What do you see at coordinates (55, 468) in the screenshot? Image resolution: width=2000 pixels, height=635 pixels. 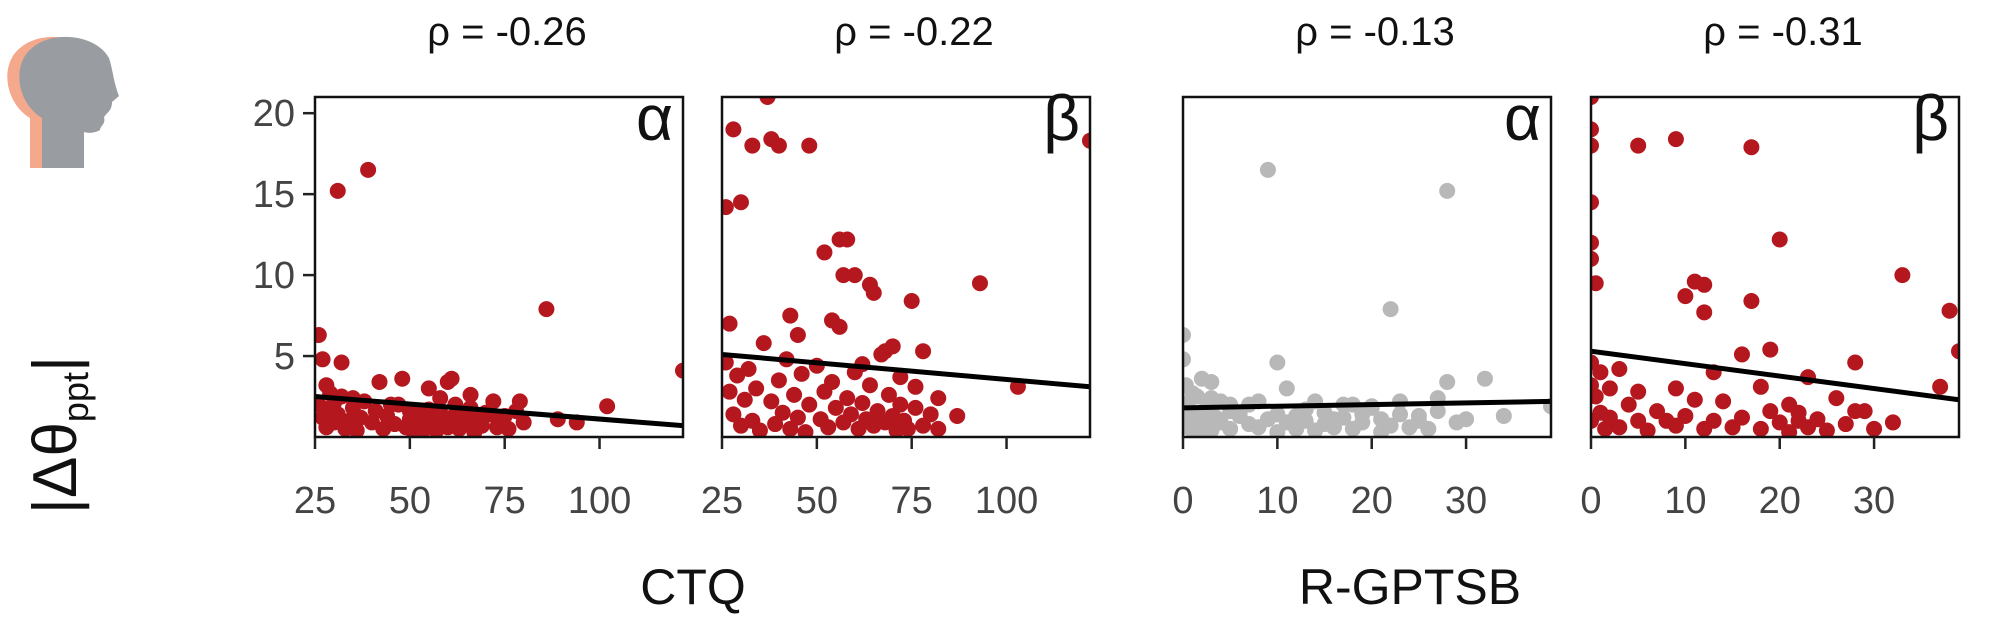 I see `y-axis-label-main: |Δθ` at bounding box center [55, 468].